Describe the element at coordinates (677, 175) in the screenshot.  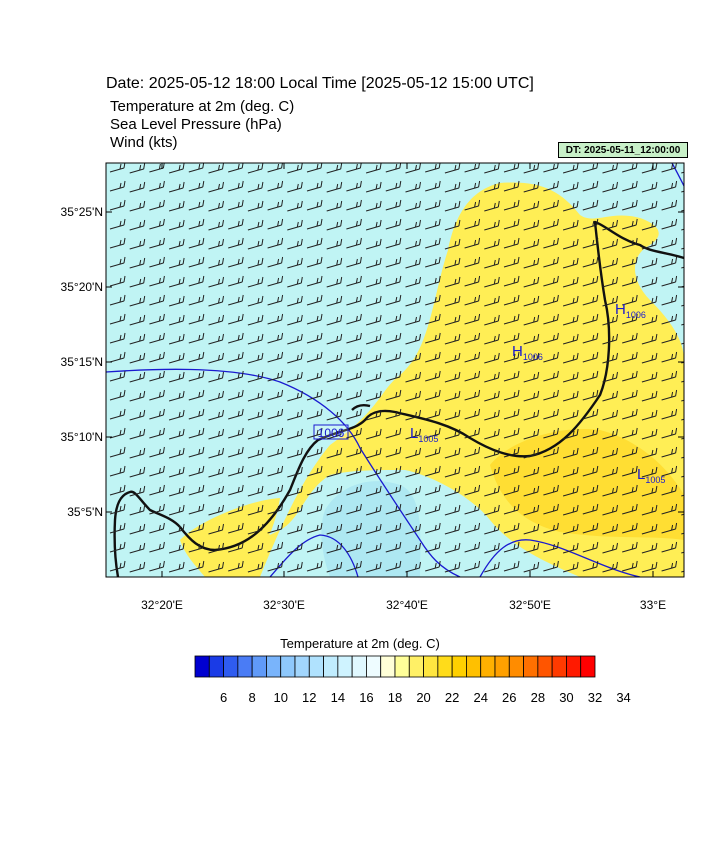
I see `isobar-northeast` at that location.